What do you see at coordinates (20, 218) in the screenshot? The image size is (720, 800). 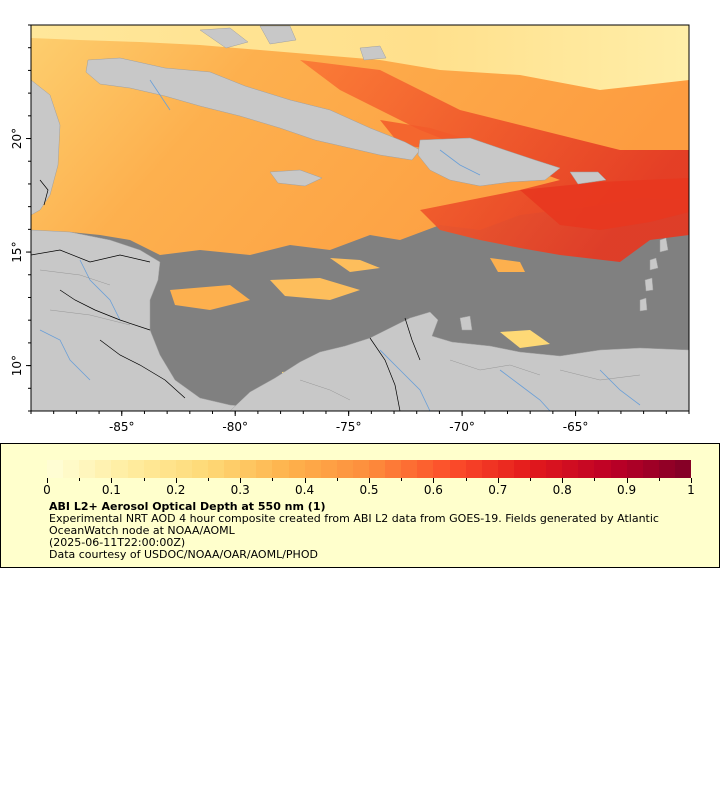 I see `latitude-ticks: 20° 15° 10°` at bounding box center [20, 218].